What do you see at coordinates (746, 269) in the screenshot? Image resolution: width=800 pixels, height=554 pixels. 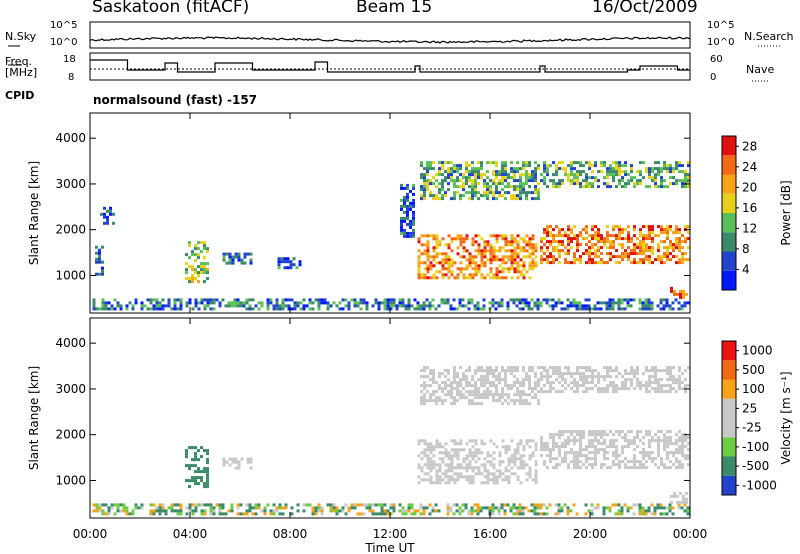 I see `power-panel-colorbar-tick-label: 4` at bounding box center [746, 269].